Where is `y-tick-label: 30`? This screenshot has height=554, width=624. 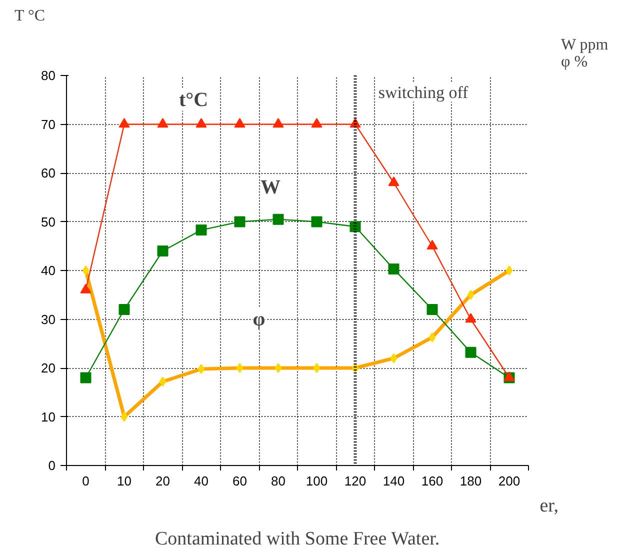 y-tick-label: 30 is located at coordinates (48, 319).